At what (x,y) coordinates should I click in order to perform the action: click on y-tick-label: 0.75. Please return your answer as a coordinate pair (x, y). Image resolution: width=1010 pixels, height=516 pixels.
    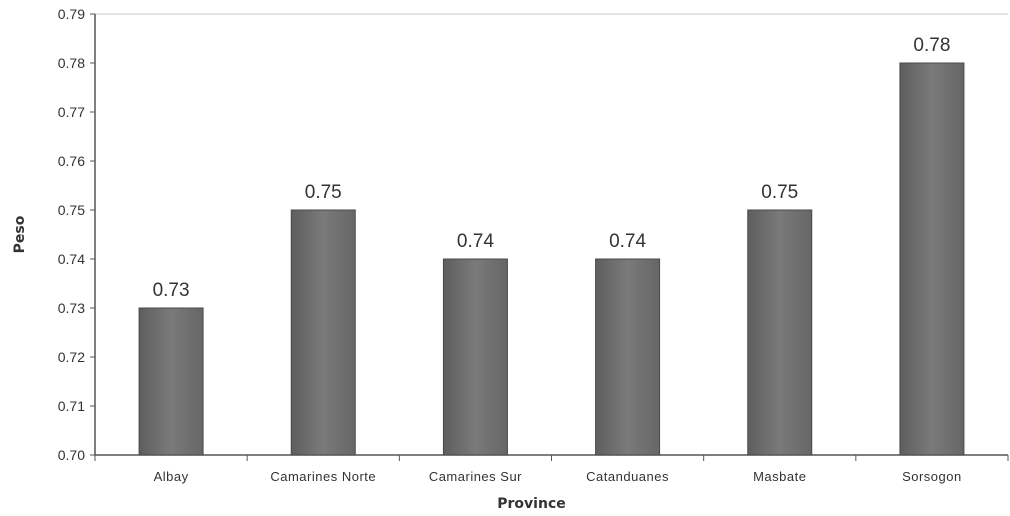
    Looking at the image, I should click on (71, 210).